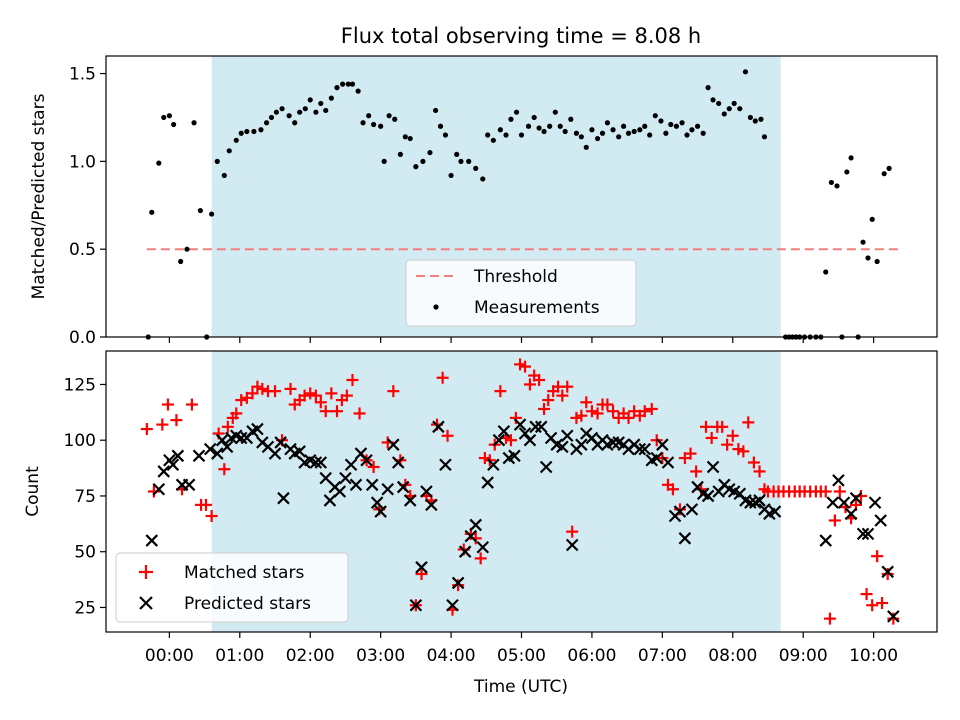 The width and height of the screenshot is (960, 720). What do you see at coordinates (82, 250) in the screenshot?
I see `top-y-tick-label: 0.5` at bounding box center [82, 250].